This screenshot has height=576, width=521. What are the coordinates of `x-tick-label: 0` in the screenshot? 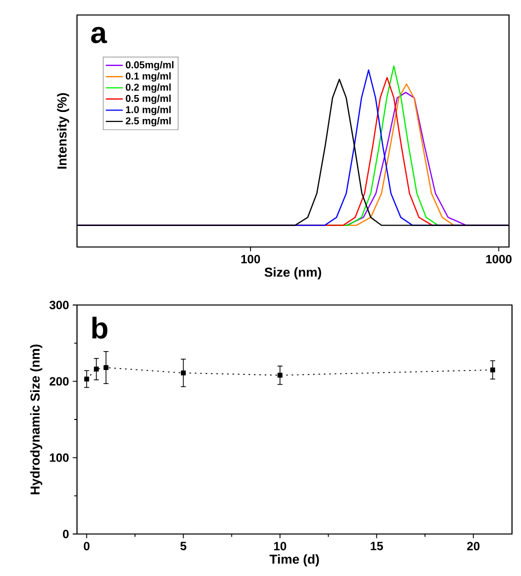 It's located at (87, 546).